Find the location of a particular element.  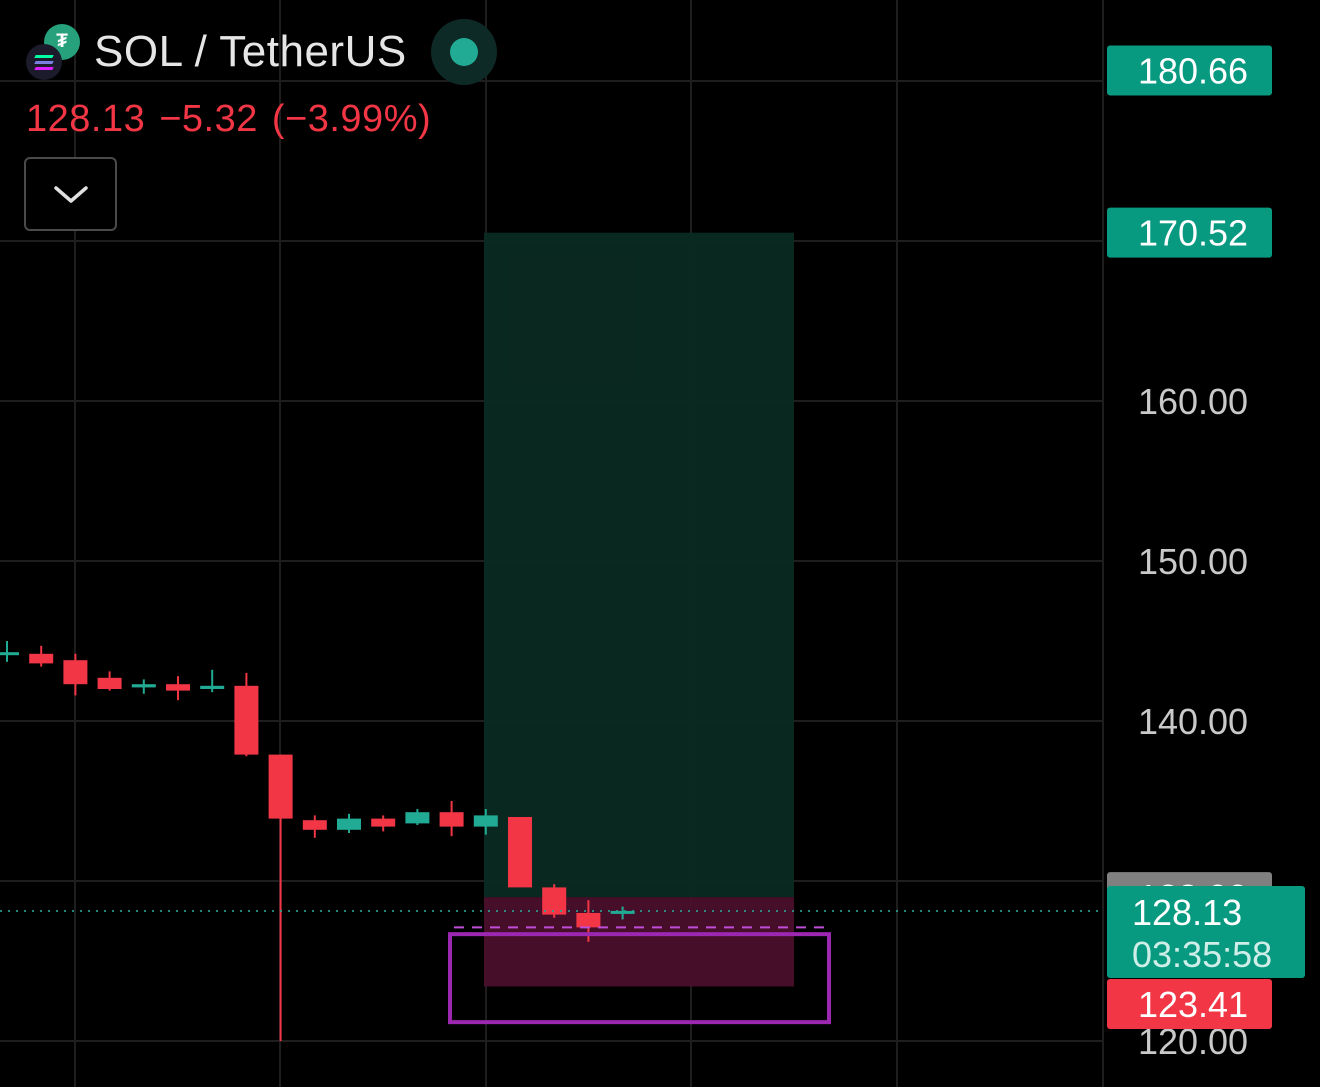

target-zone is located at coordinates (639, 565).